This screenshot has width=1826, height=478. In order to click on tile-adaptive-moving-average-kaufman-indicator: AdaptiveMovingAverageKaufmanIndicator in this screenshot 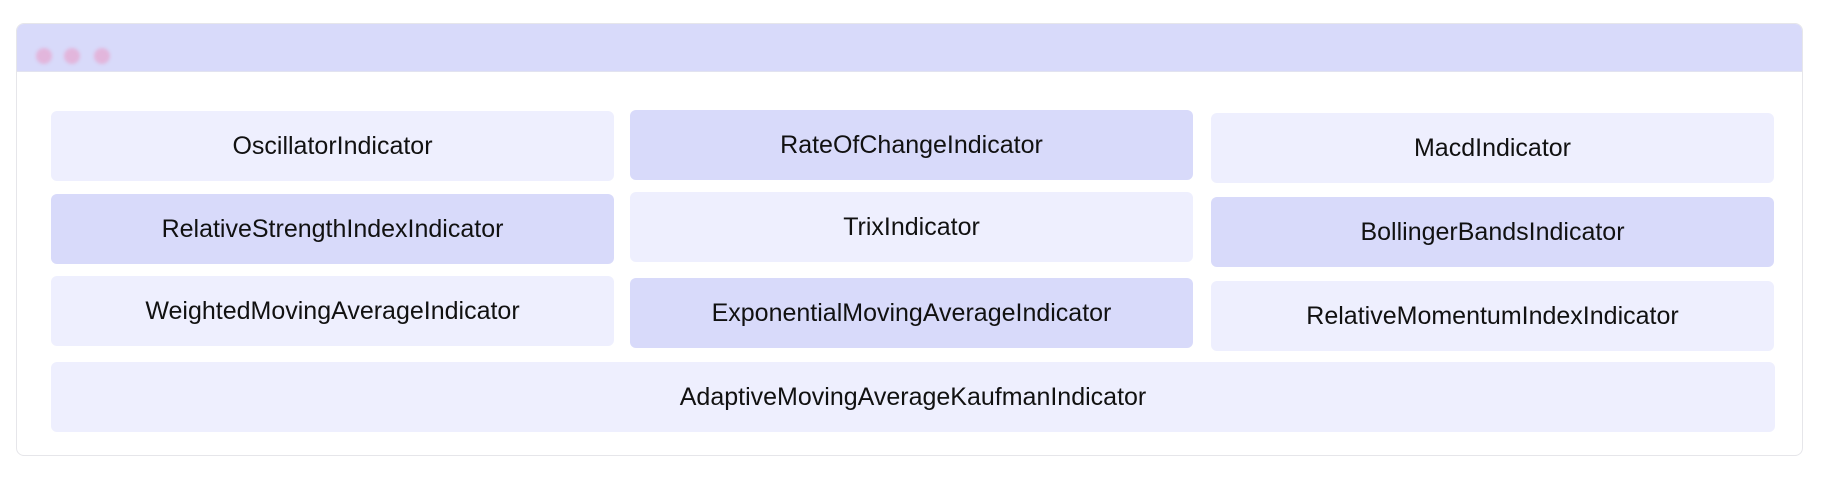, I will do `click(913, 397)`.